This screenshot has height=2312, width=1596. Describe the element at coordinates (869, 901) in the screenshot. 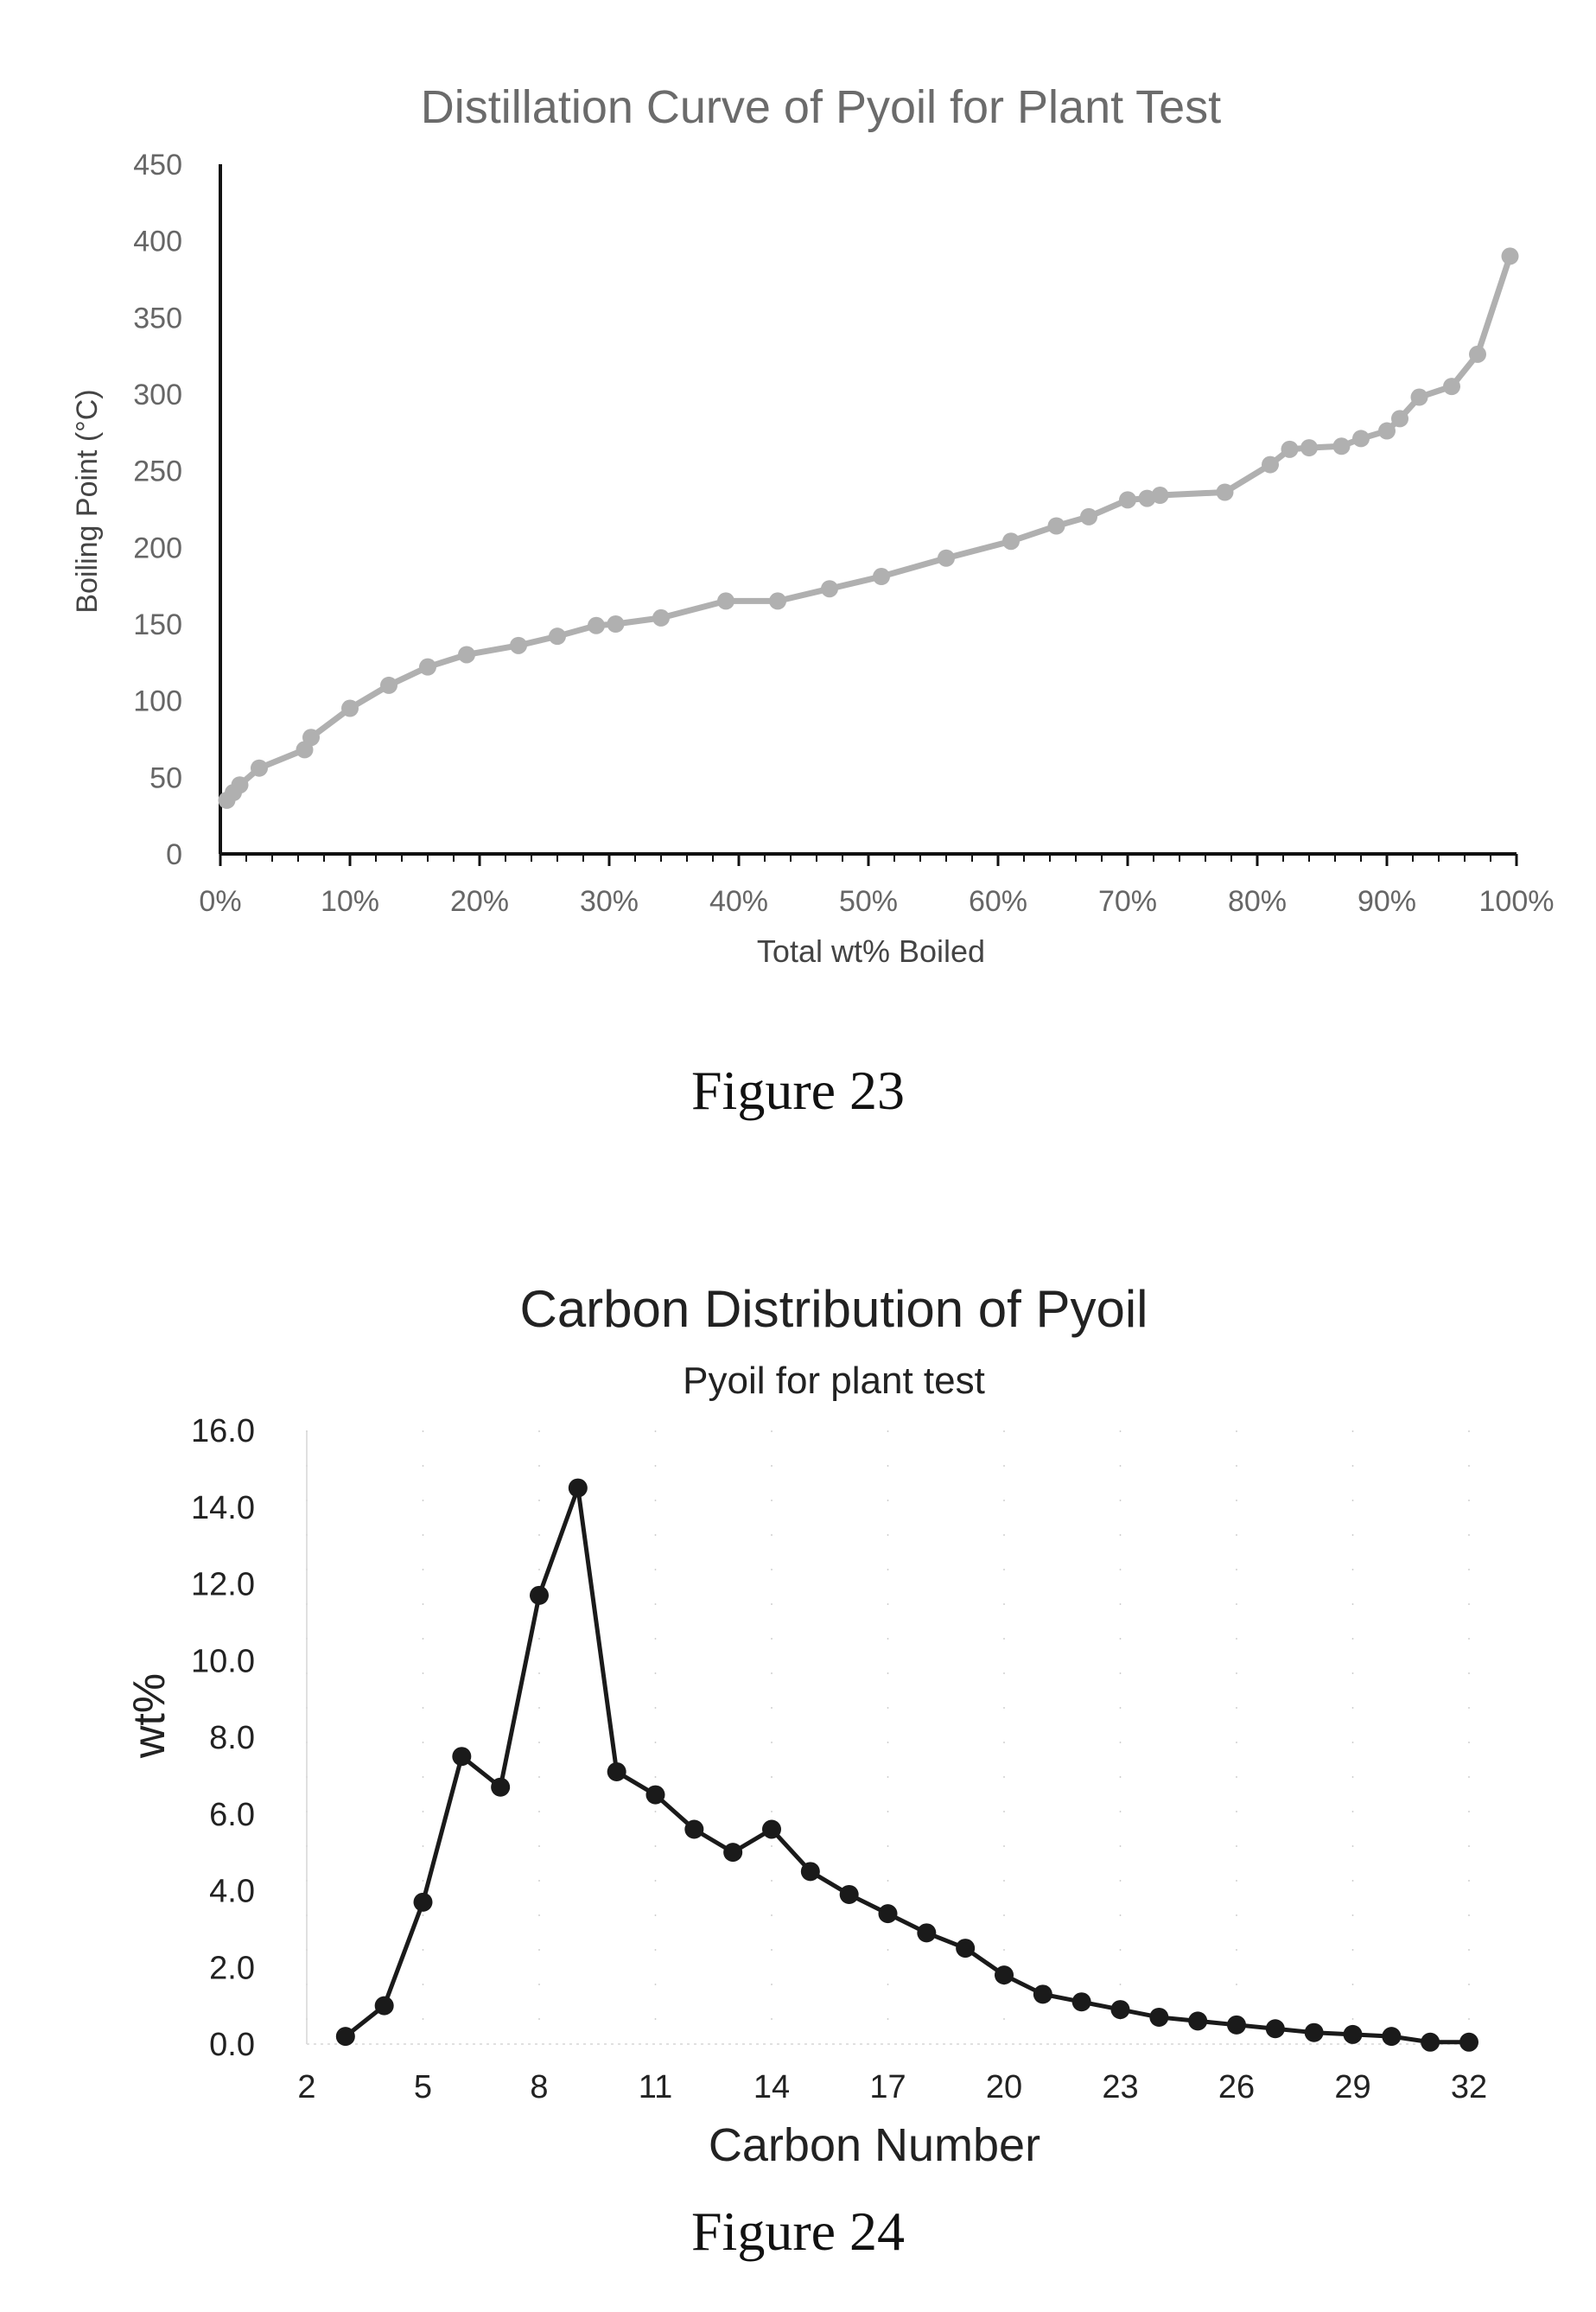

I see `x-tick-label: 50%` at that location.